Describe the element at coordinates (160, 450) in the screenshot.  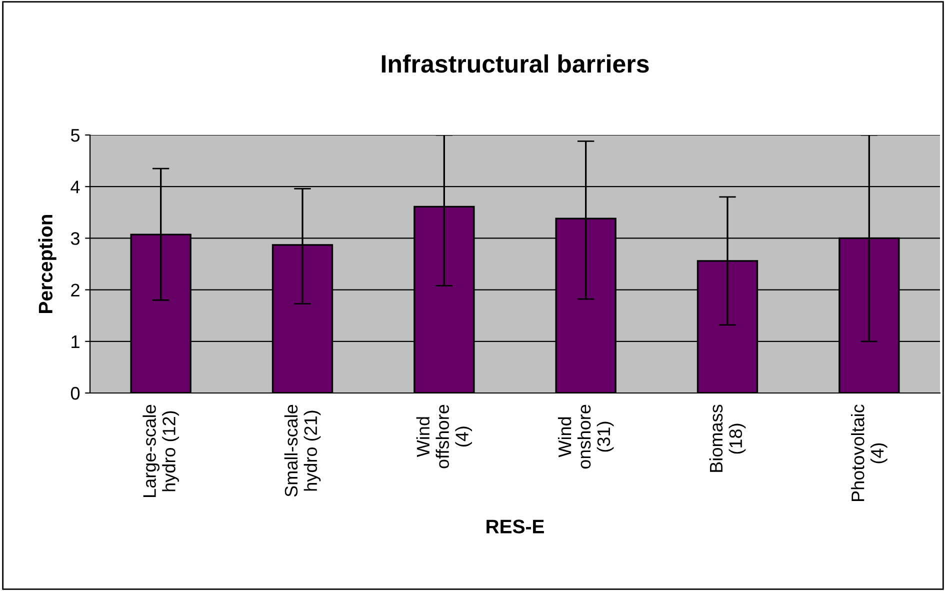
I see `x-tick-label: Large-scale hydro (12)` at that location.